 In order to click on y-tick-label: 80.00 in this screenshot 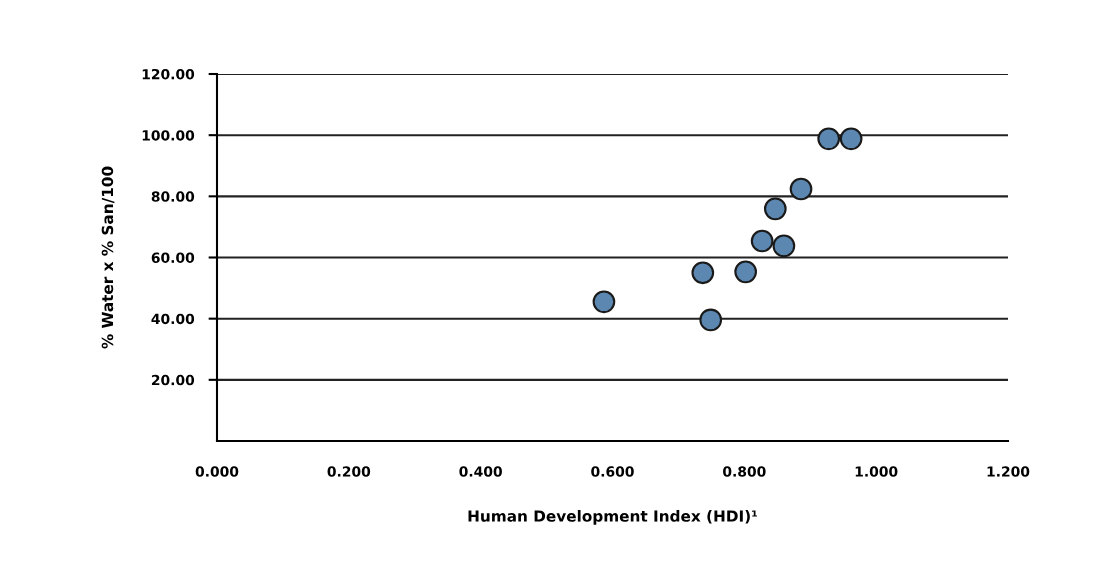, I will do `click(173, 196)`.